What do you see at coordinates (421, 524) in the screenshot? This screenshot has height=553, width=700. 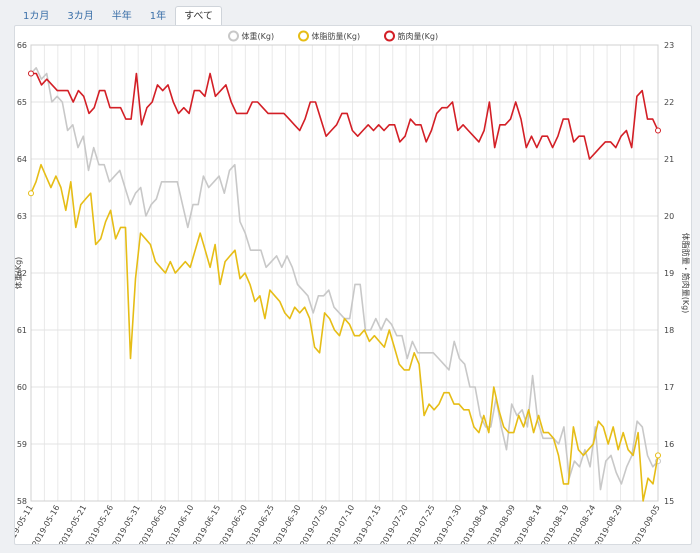 I see `x-tick-label: 2019-07-25` at bounding box center [421, 524].